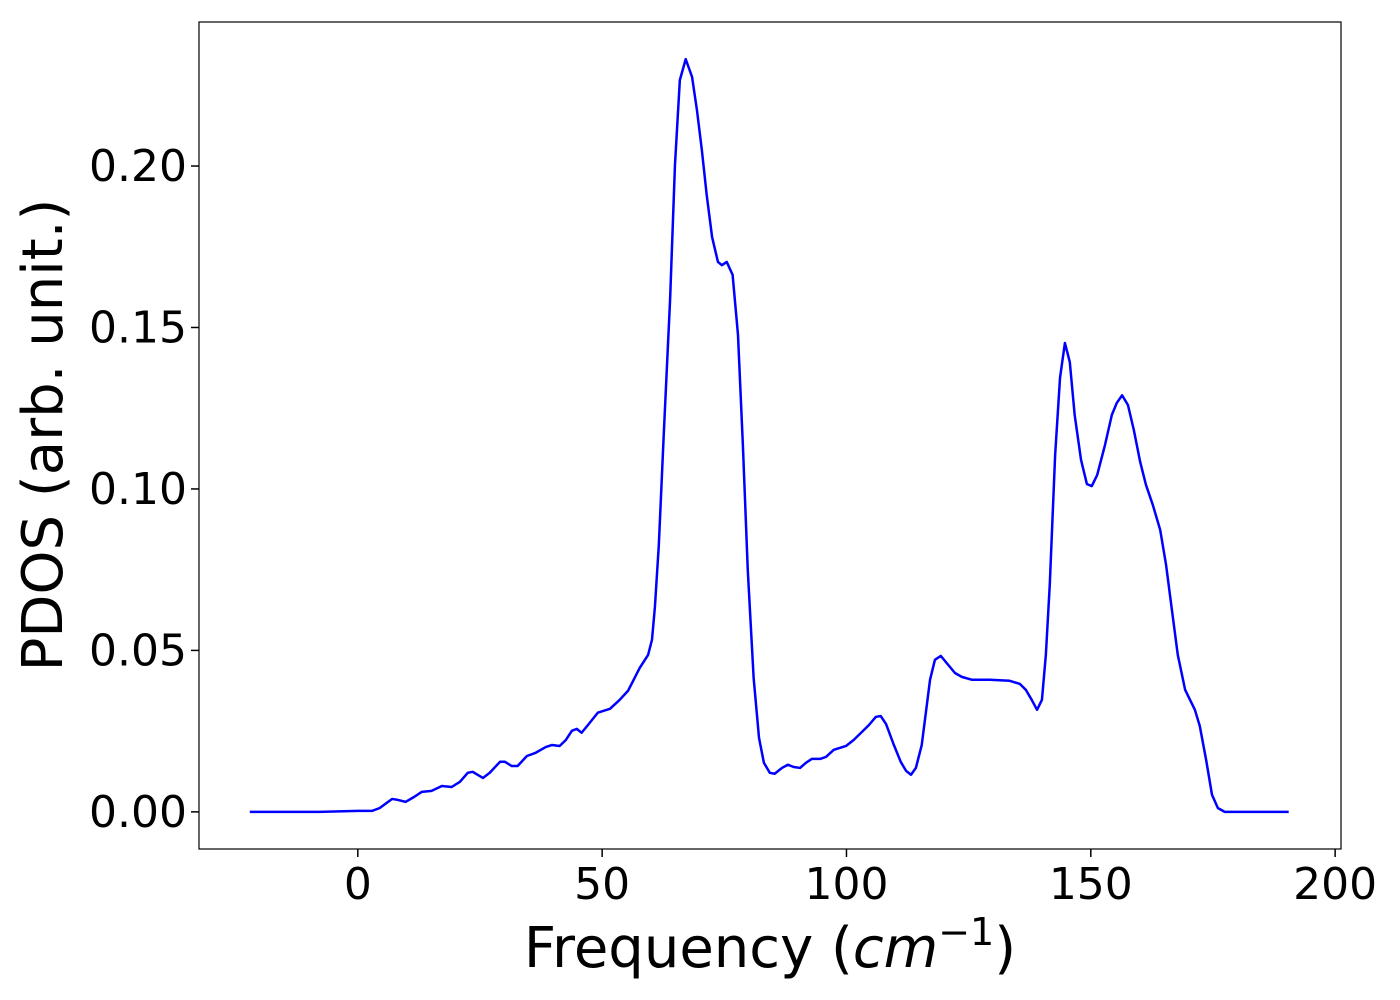 This screenshot has height=1000, width=1400. Describe the element at coordinates (138, 327) in the screenshot. I see `y-tick-label: 0.15` at that location.